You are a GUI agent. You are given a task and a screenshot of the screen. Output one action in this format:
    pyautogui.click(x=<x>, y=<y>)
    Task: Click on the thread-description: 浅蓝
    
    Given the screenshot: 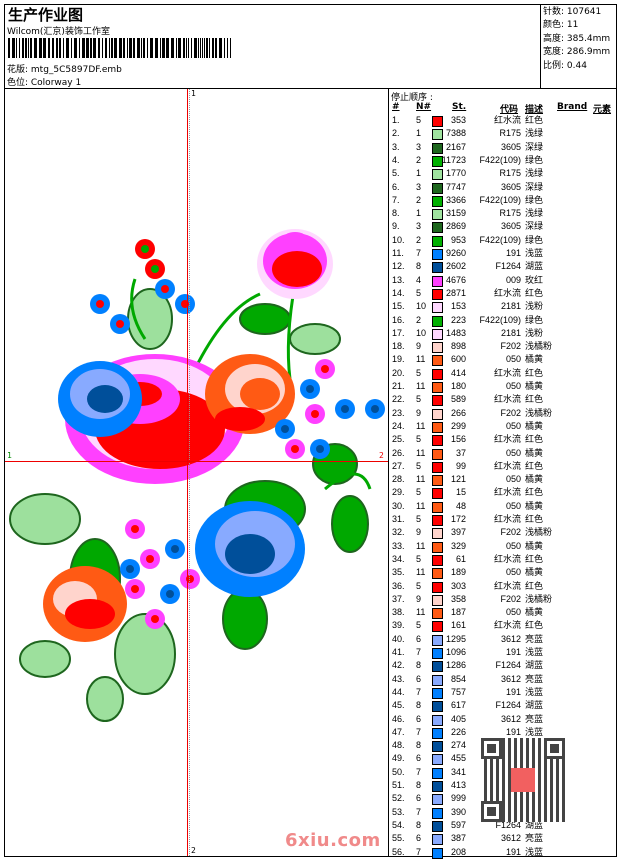 What is the action you would take?
    pyautogui.click(x=534, y=731)
    